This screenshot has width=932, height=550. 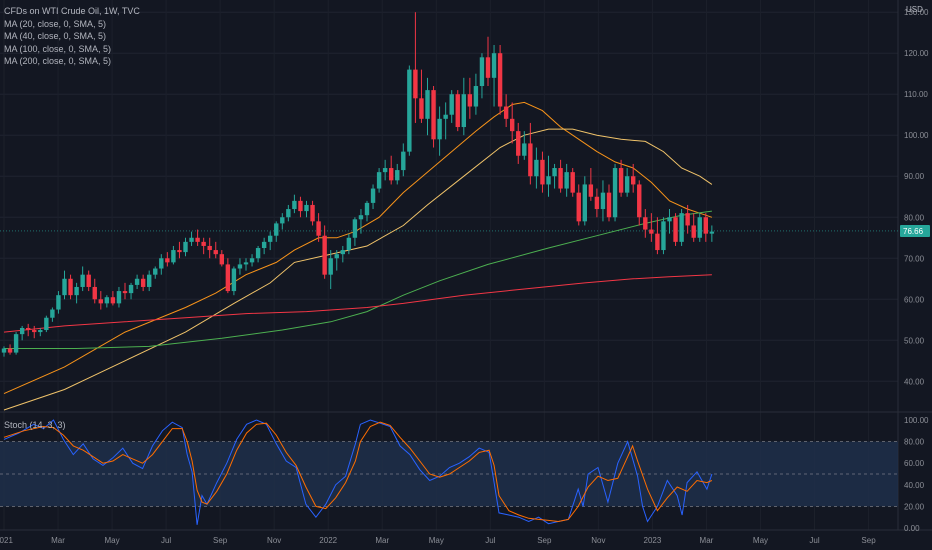 What do you see at coordinates (220, 540) in the screenshot?
I see `x-tick-label: Sep` at bounding box center [220, 540].